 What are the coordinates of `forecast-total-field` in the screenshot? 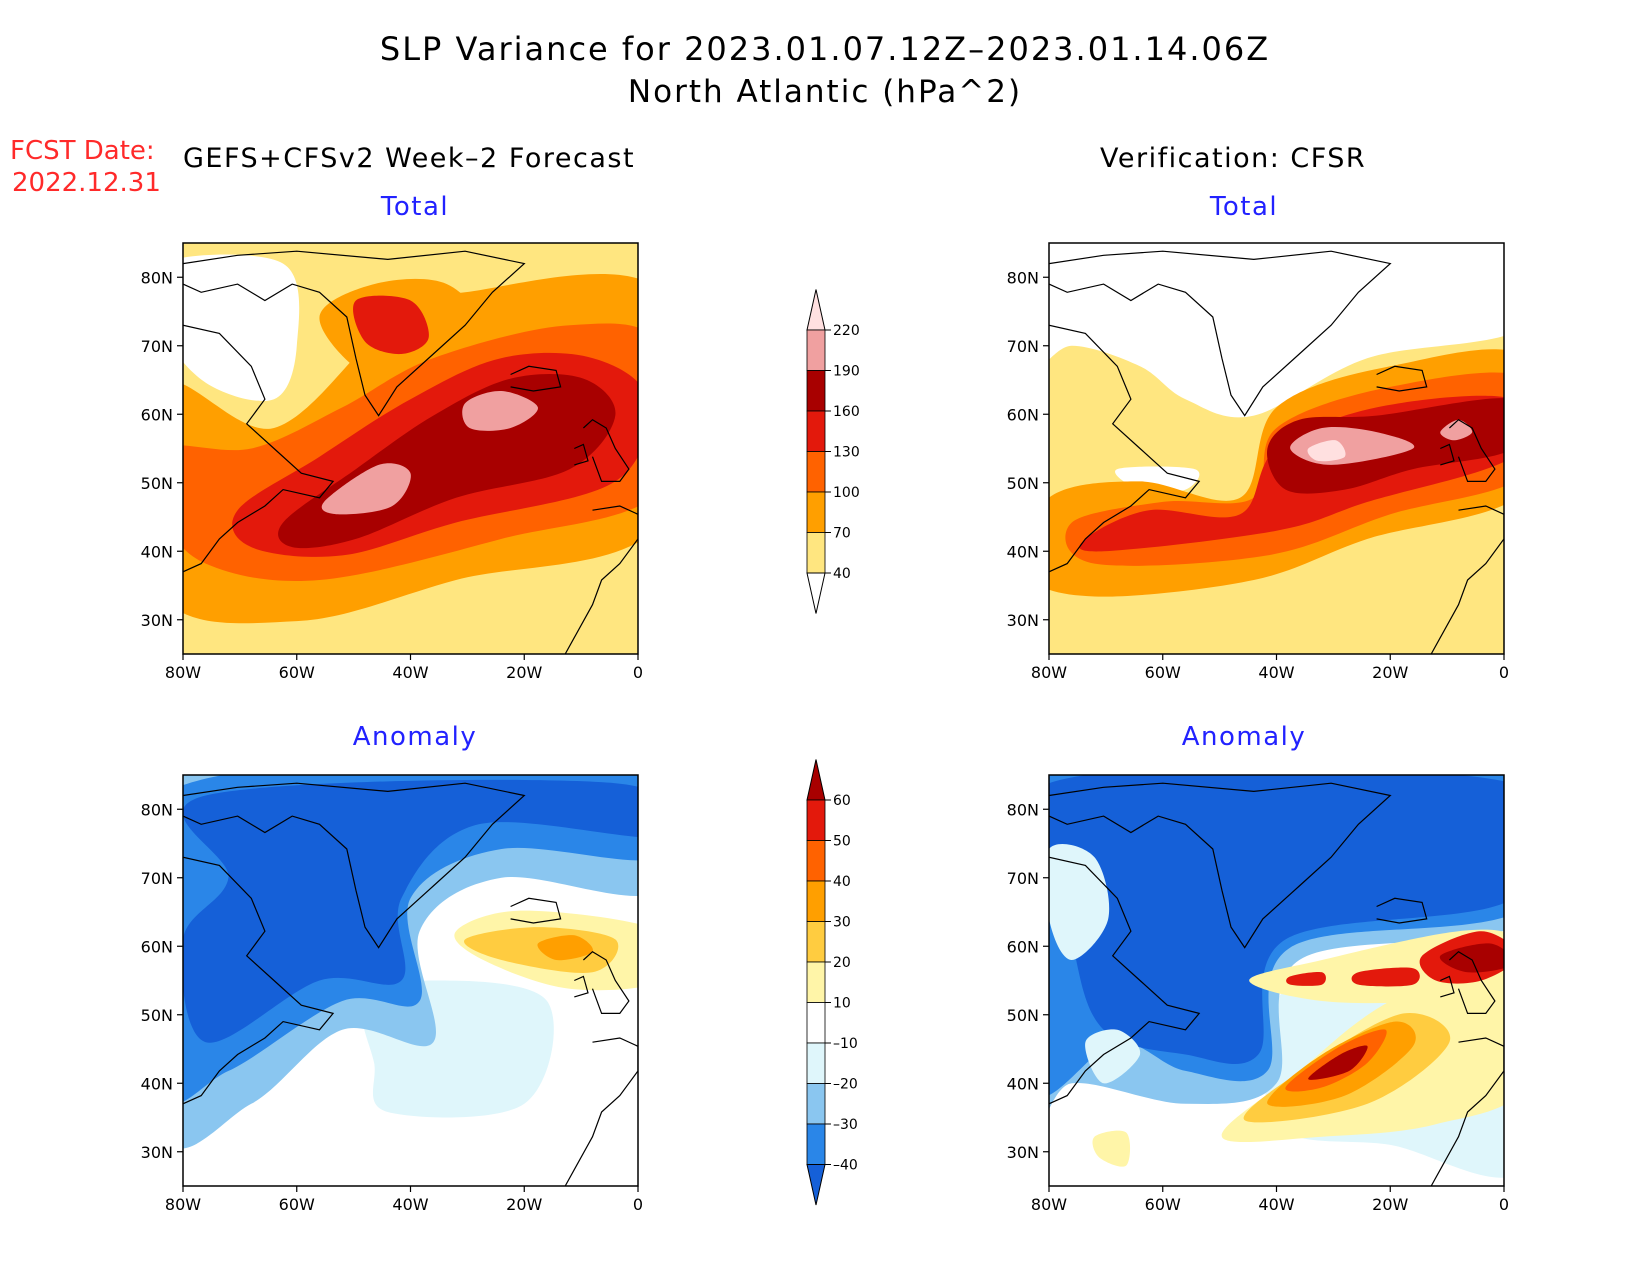 It's located at (410, 448).